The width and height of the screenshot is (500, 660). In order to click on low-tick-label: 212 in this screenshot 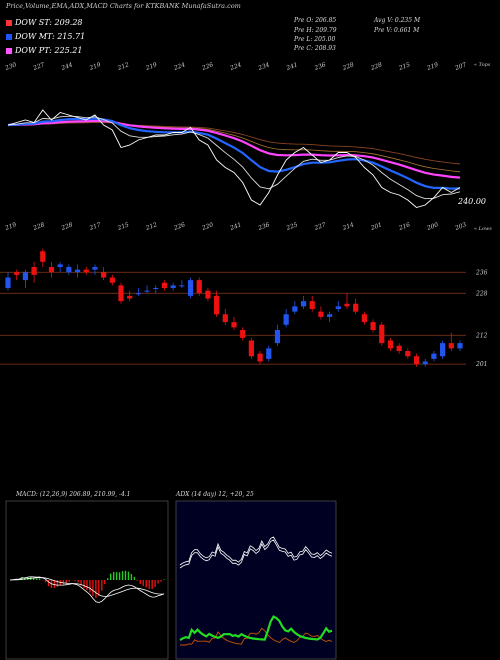, I will do `click(151, 226)`.